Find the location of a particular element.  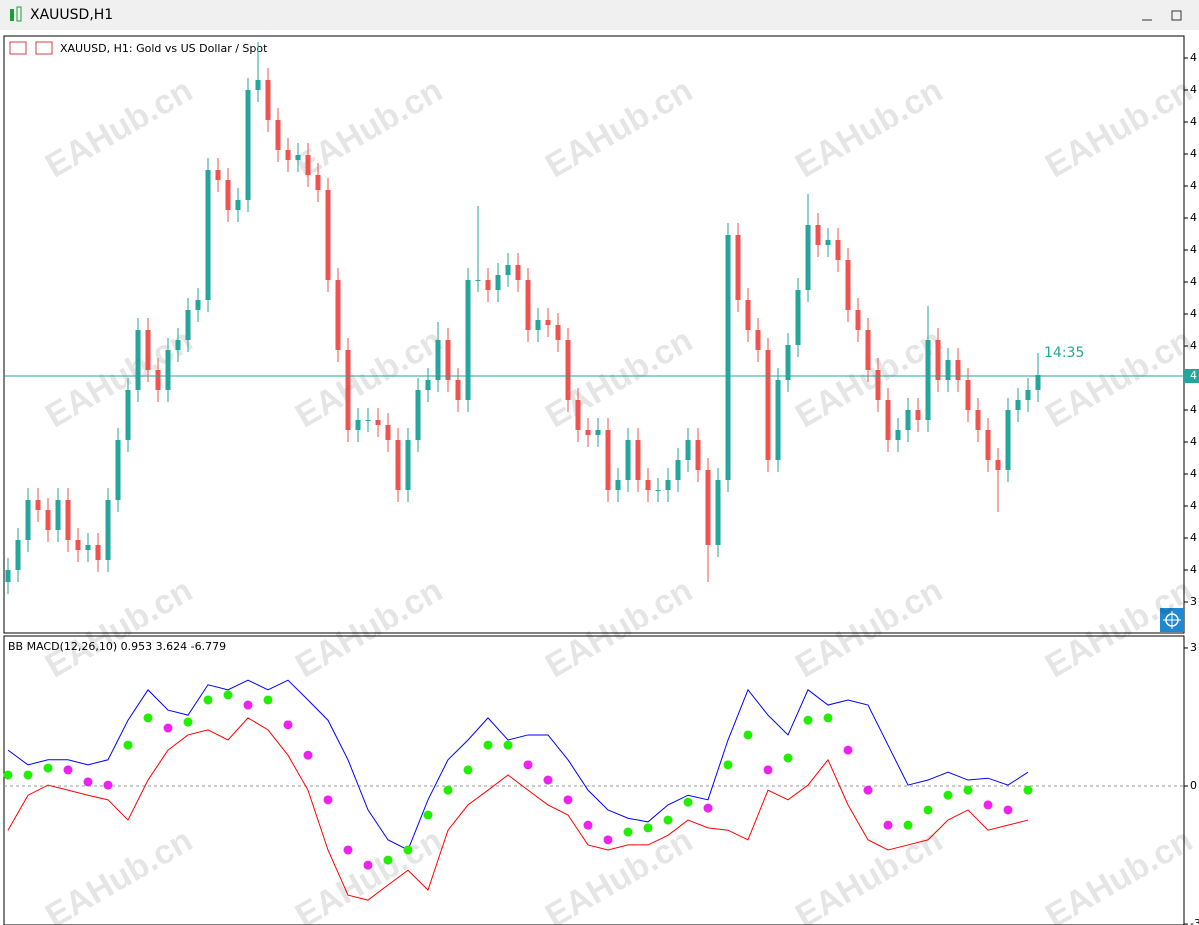

y-tick-label: 3 is located at coordinates (1193, 647).